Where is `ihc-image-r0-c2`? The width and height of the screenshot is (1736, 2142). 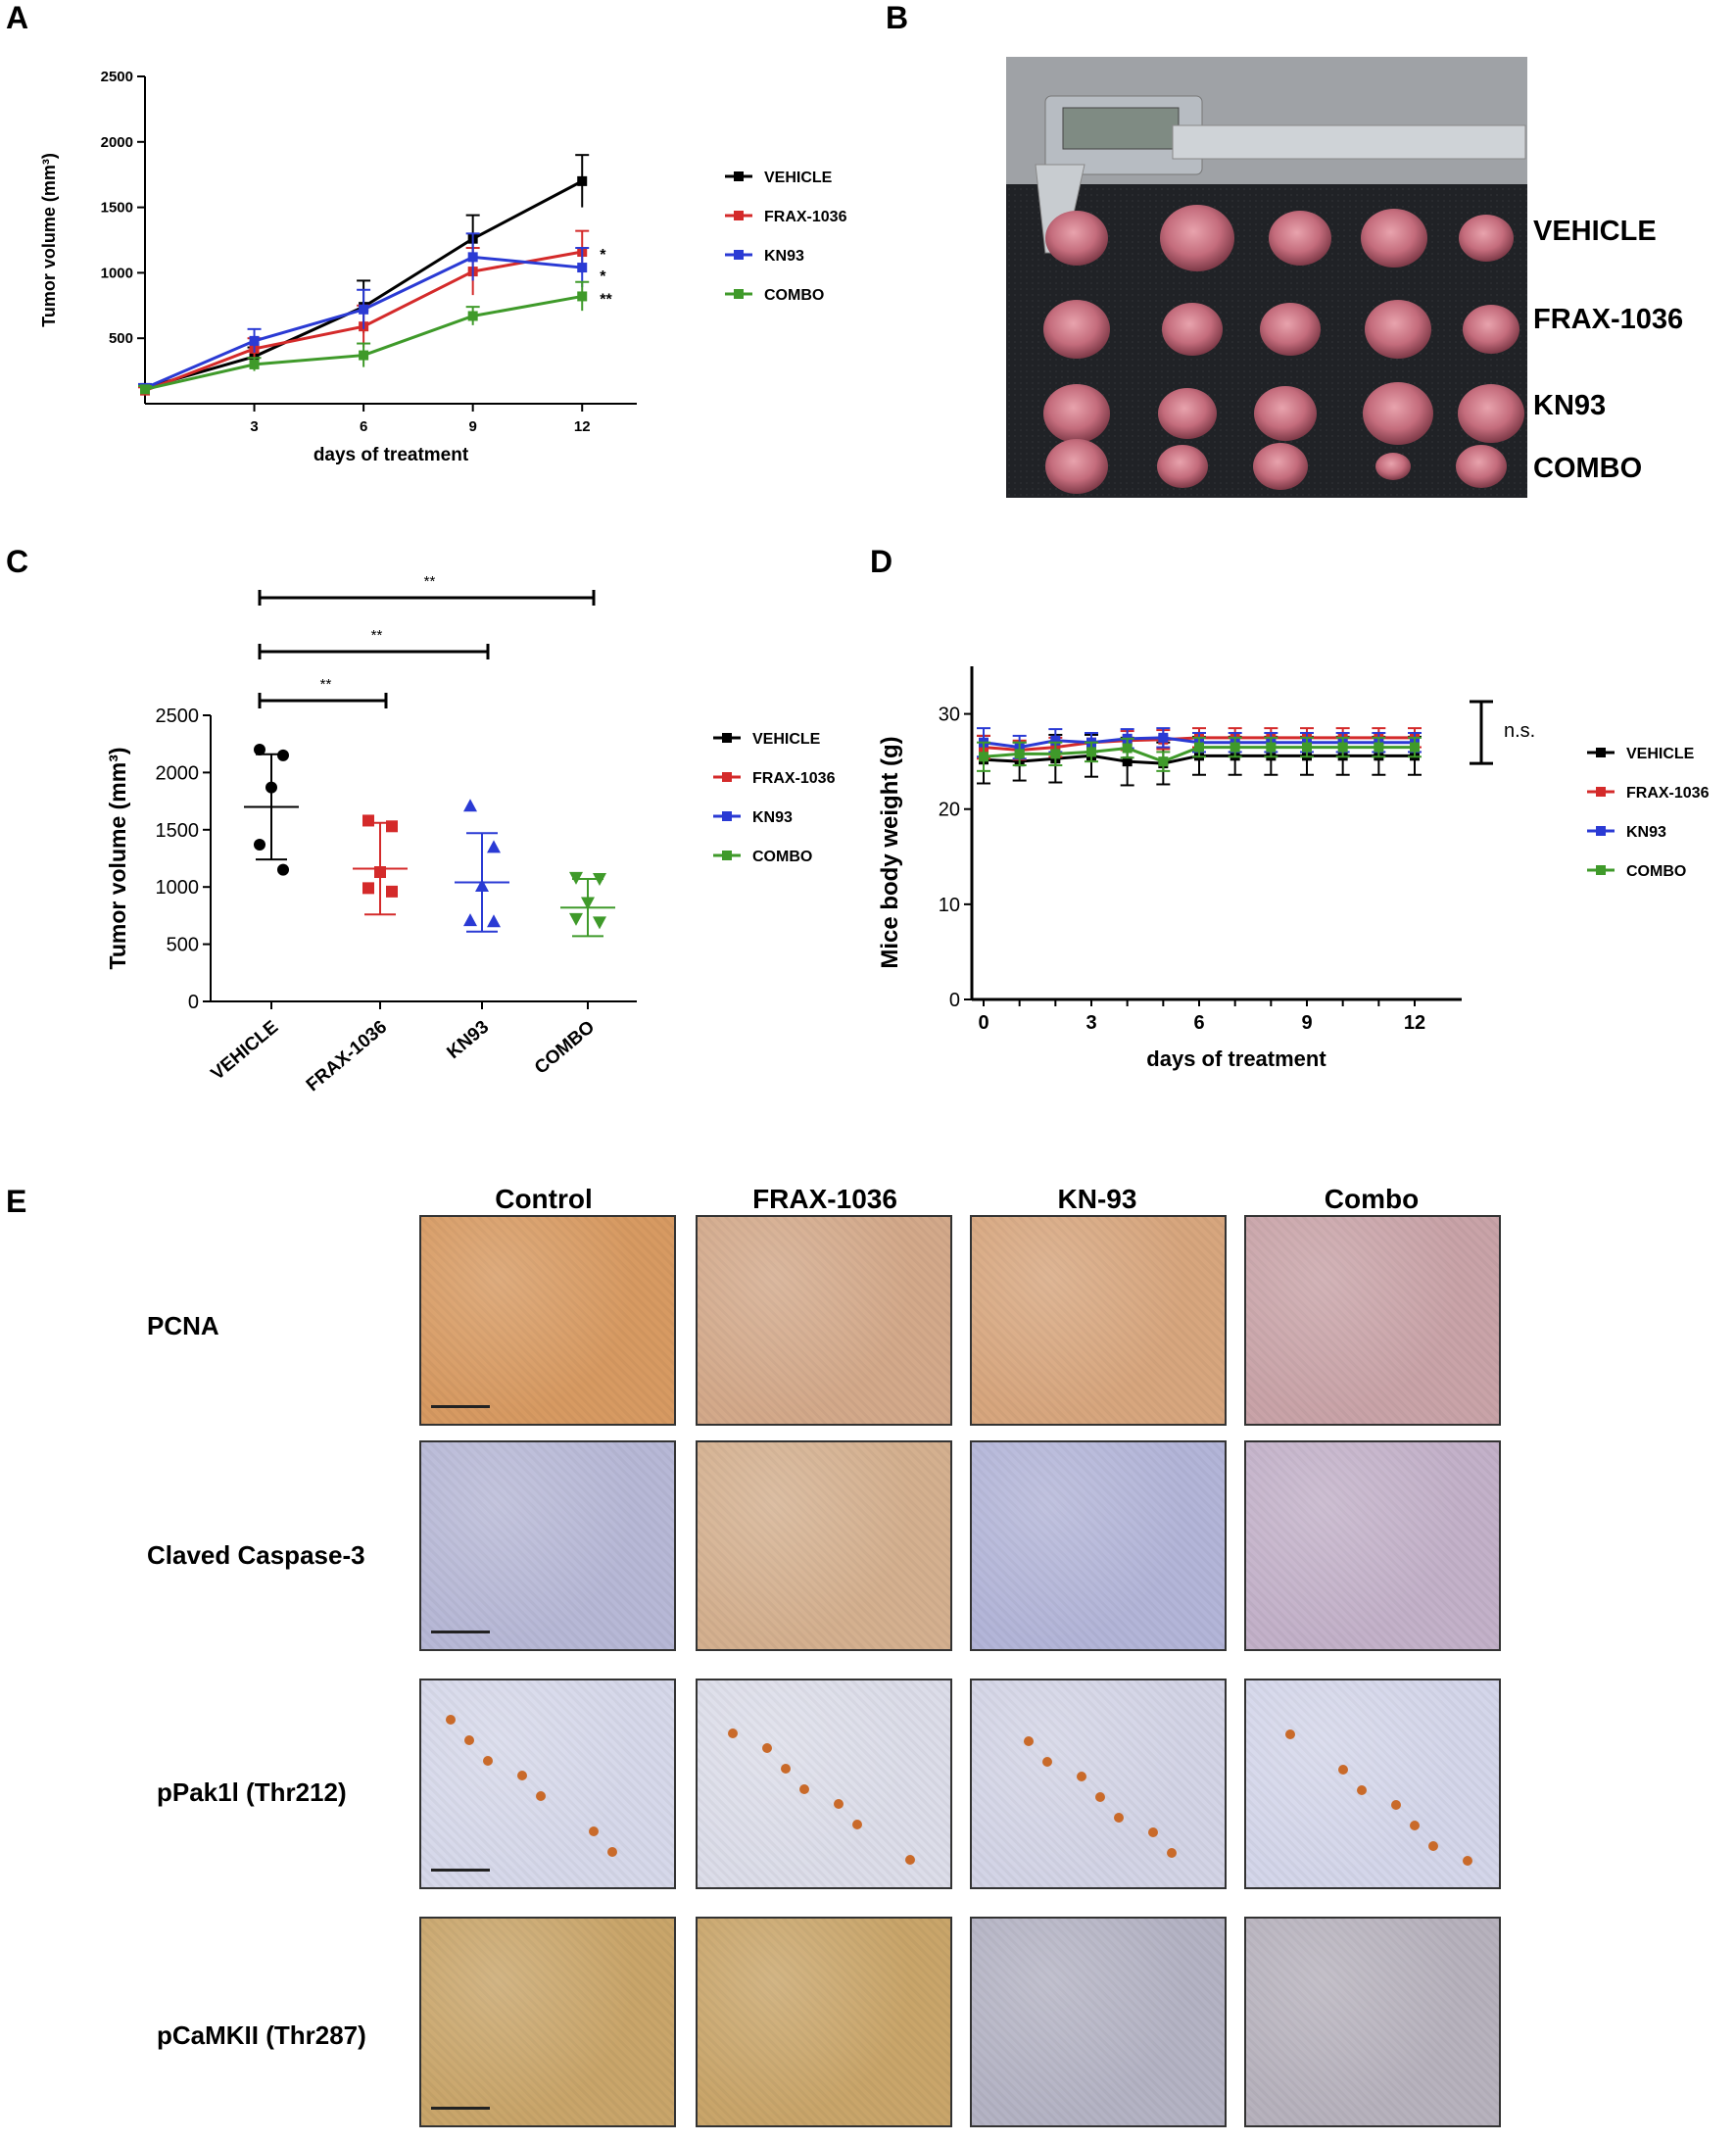
ihc-image-r0-c2 is located at coordinates (1098, 1320).